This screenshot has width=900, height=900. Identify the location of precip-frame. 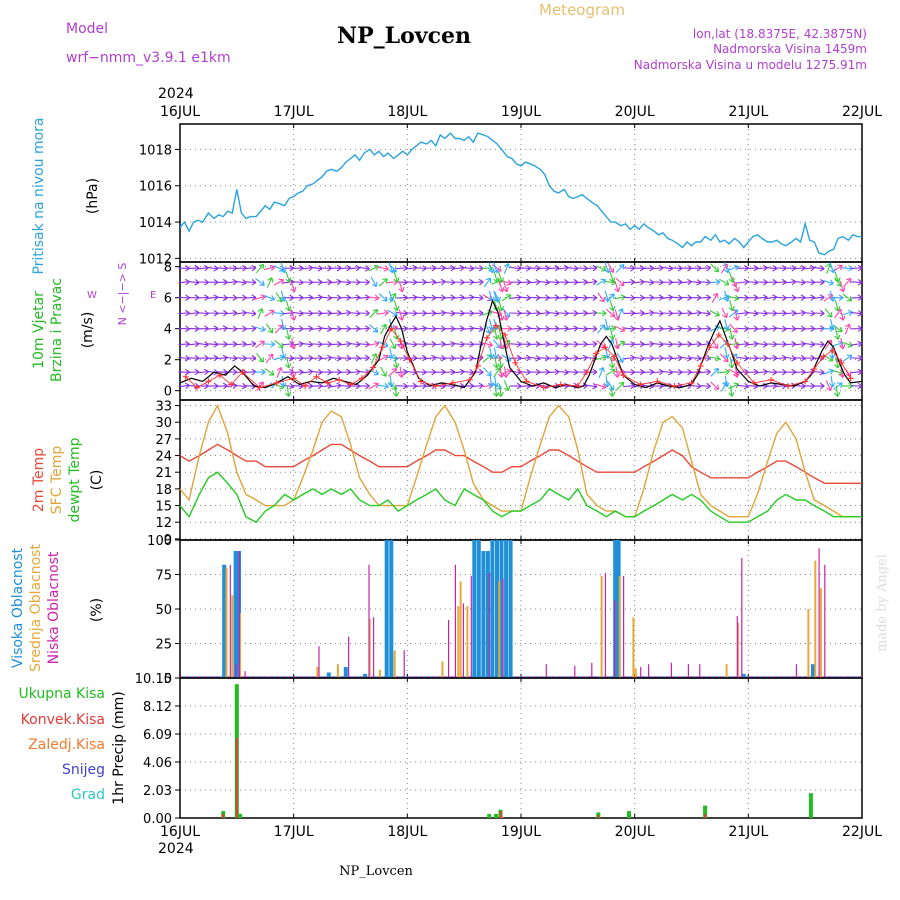
(521, 748).